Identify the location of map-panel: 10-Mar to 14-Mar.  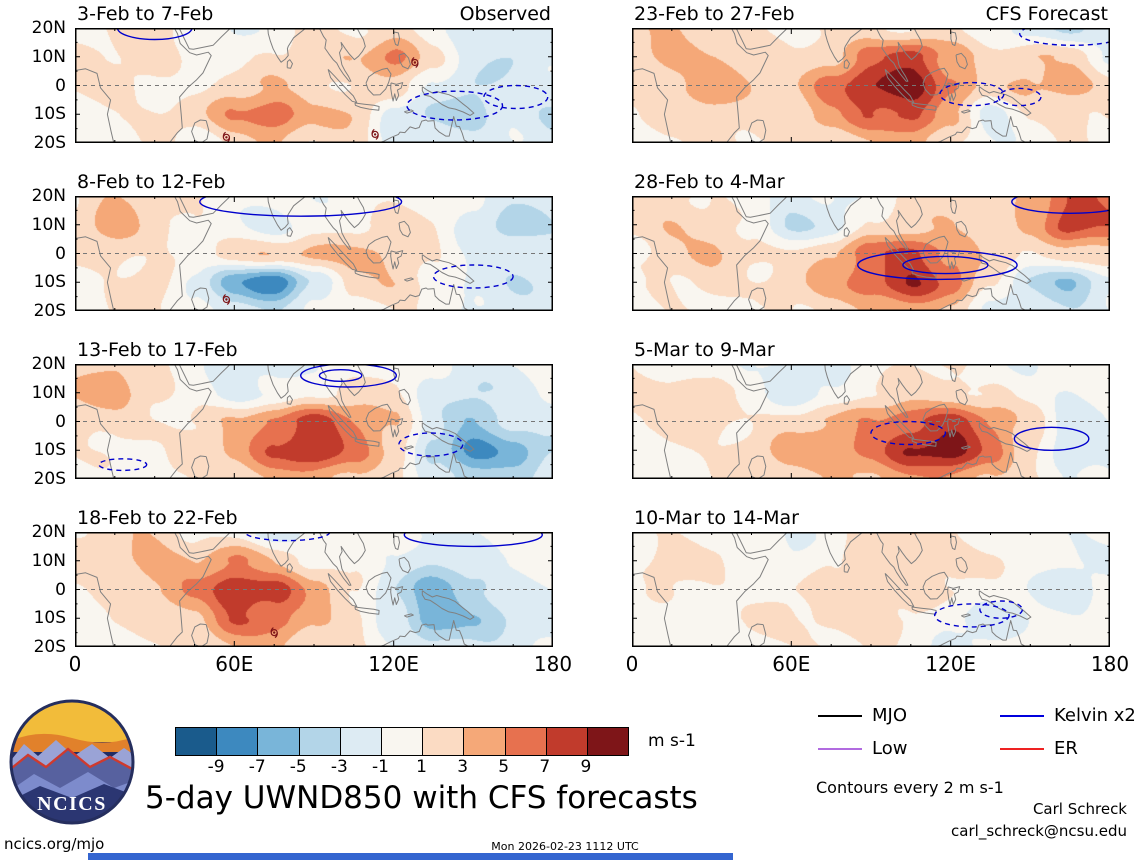
(871, 577).